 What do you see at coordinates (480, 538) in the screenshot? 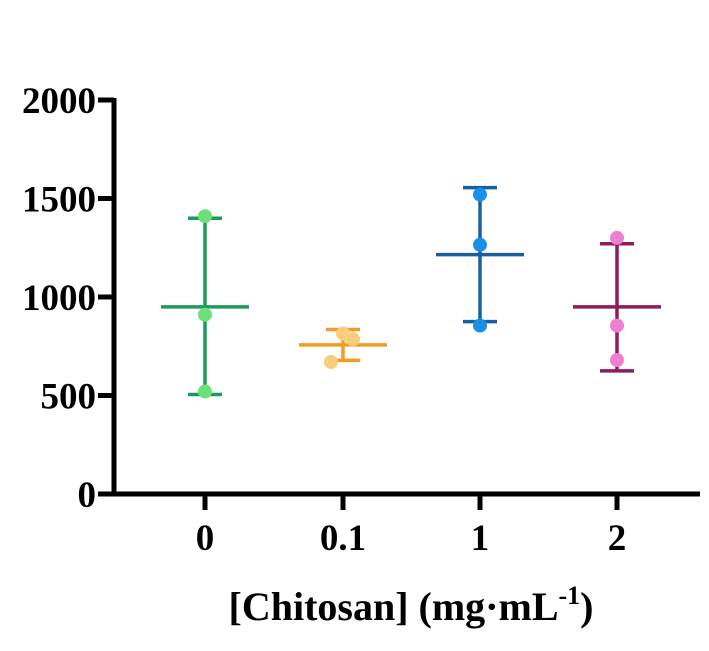
I see `x-tick-label: 1` at bounding box center [480, 538].